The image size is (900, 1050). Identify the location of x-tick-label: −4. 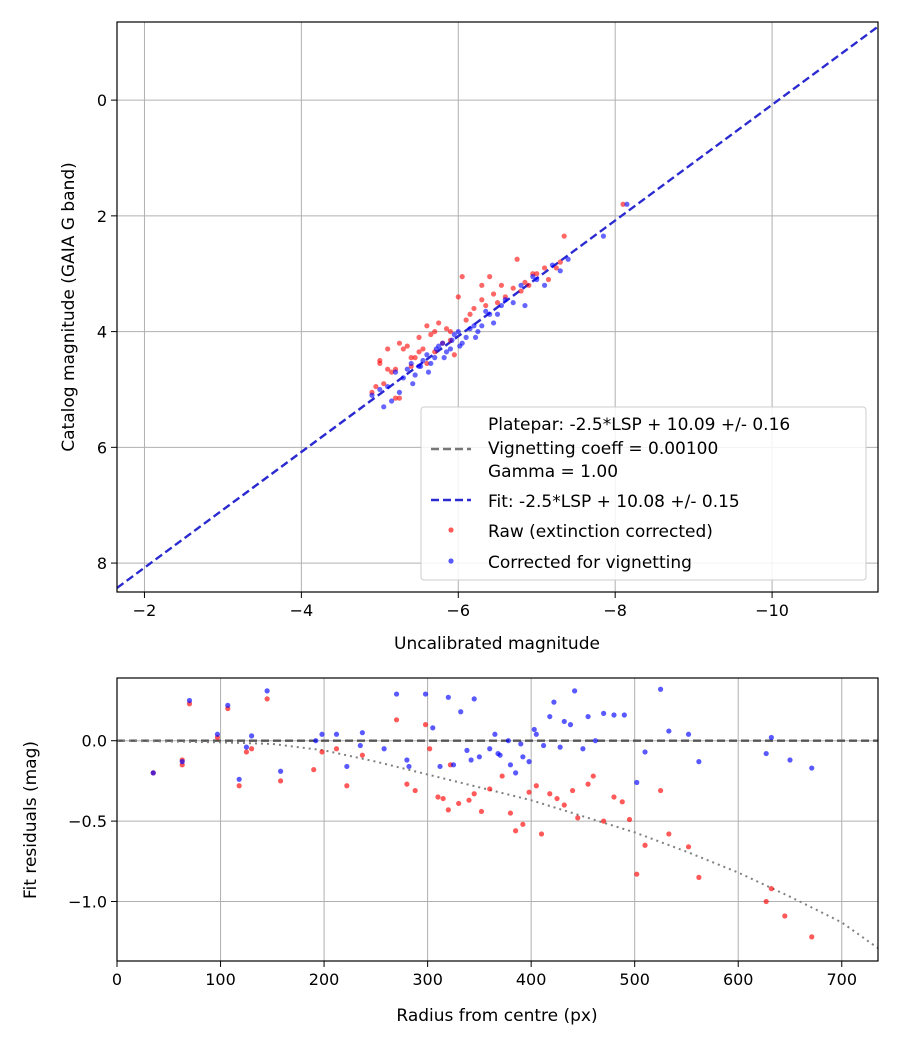
(302, 610).